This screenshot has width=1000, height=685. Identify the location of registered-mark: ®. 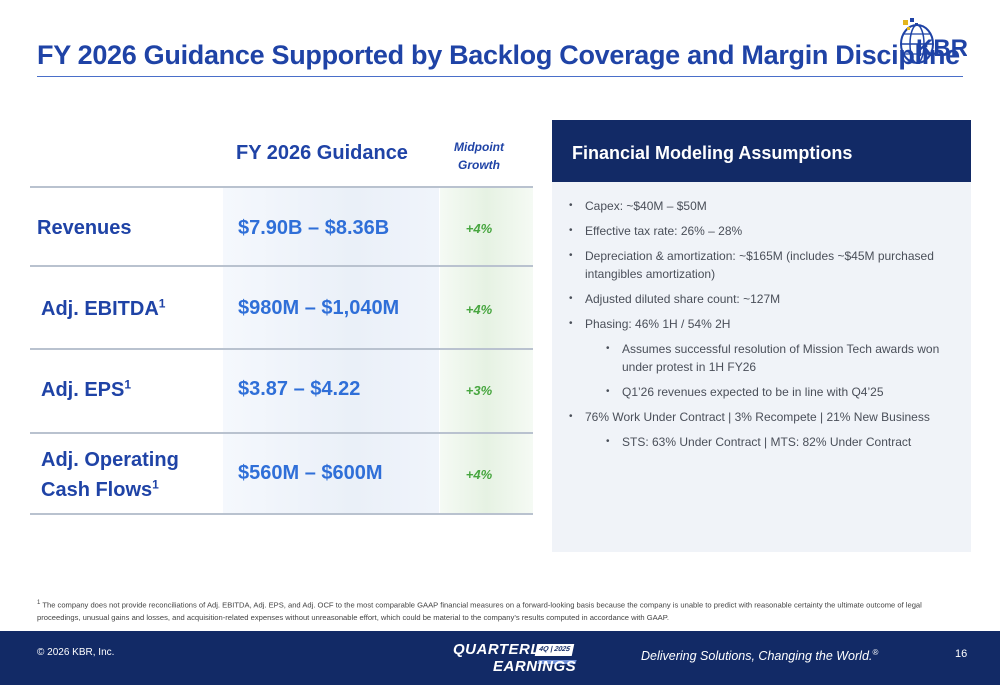
(875, 652).